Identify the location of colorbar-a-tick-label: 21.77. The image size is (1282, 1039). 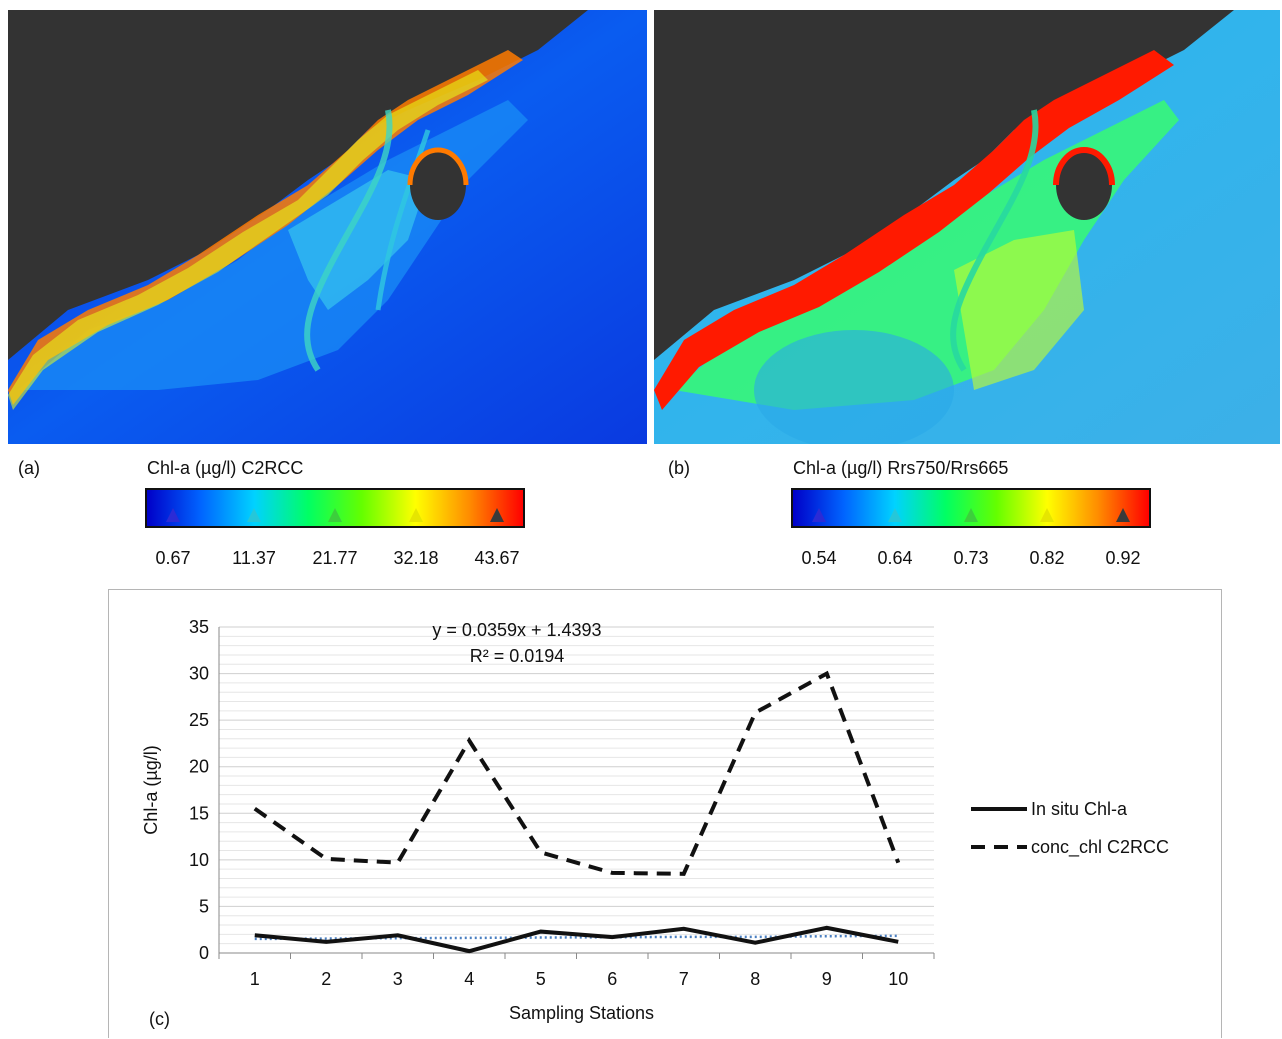
(335, 558).